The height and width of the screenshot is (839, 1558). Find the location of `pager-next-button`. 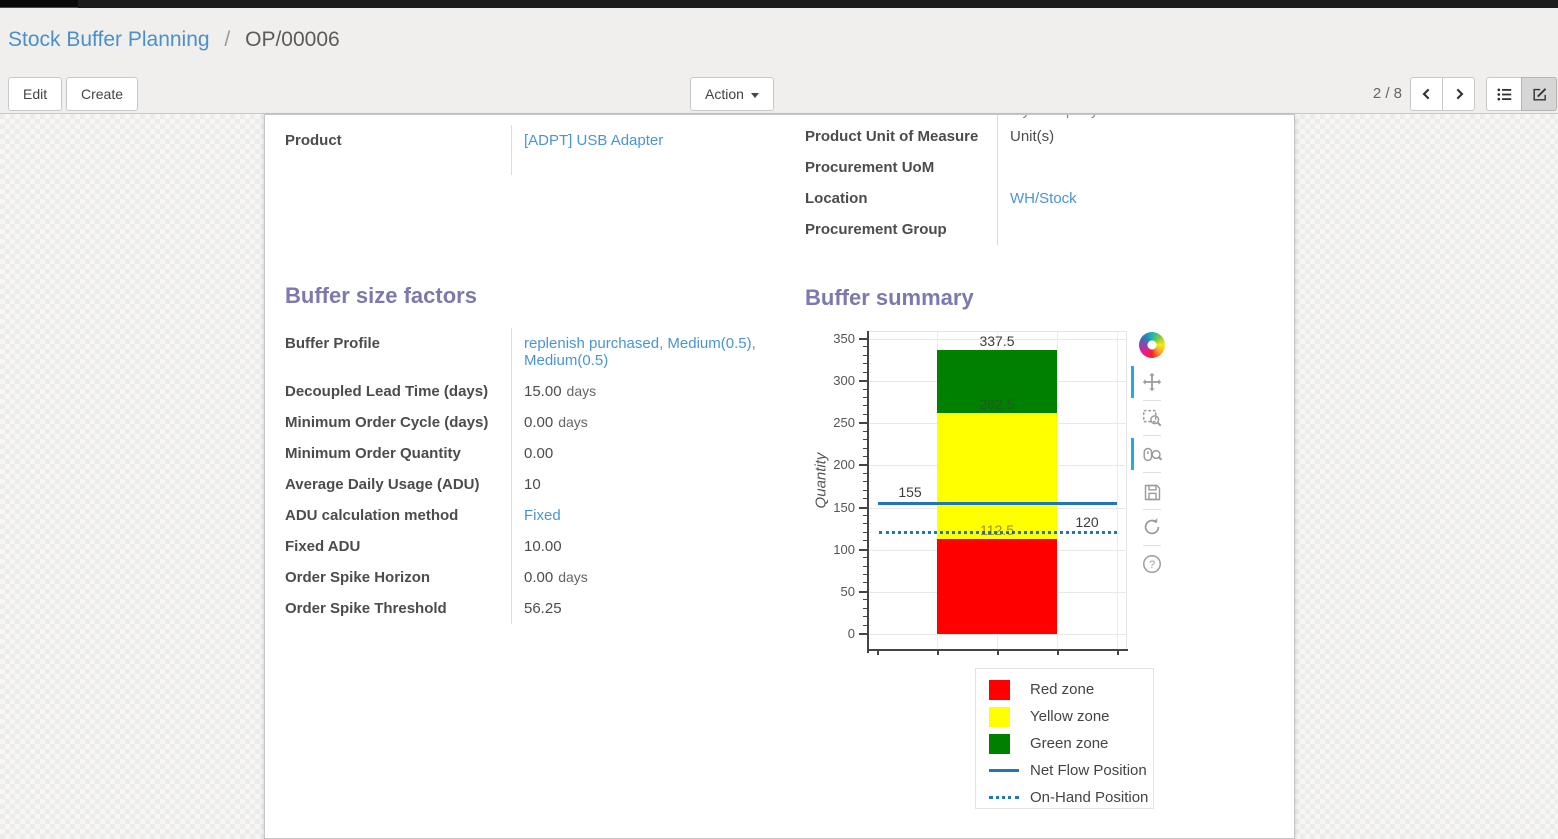

pager-next-button is located at coordinates (1458, 94).